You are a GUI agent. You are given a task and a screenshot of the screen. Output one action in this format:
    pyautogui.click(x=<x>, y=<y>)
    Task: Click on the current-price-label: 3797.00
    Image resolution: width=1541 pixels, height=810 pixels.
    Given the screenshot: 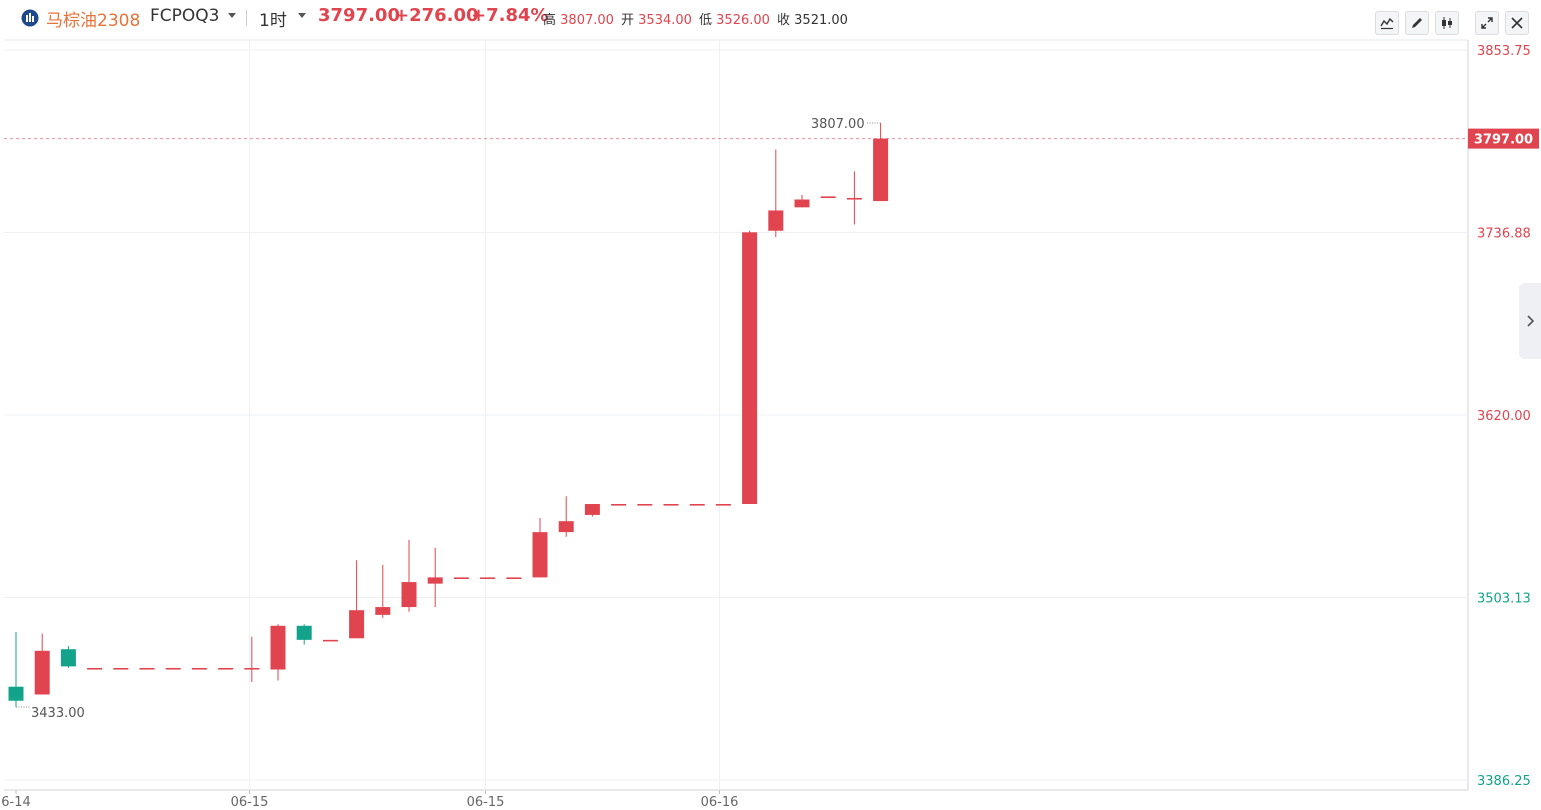 What is the action you would take?
    pyautogui.click(x=1503, y=140)
    